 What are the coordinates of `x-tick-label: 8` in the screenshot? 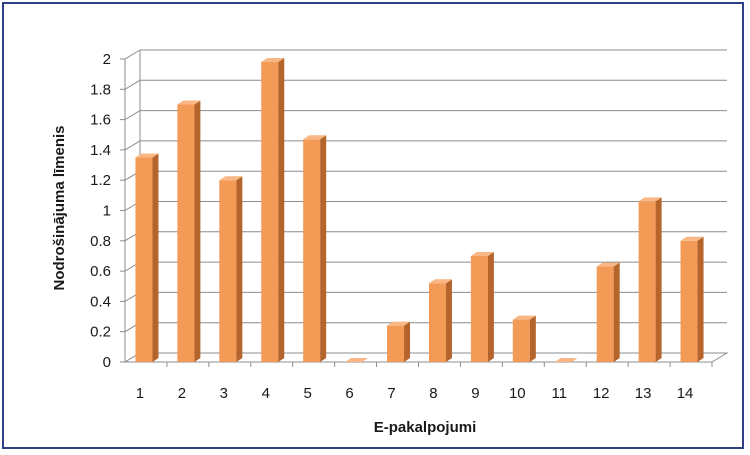 It's located at (433, 393).